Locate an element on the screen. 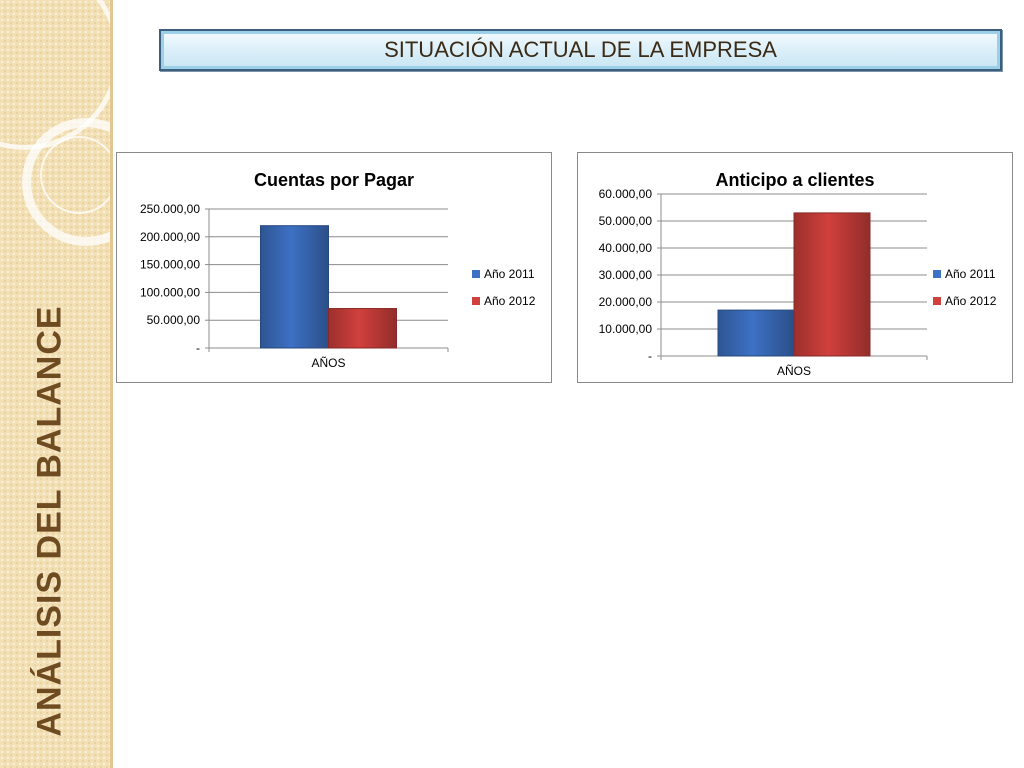  y-tick-label: 250.000,00 is located at coordinates (170, 209).